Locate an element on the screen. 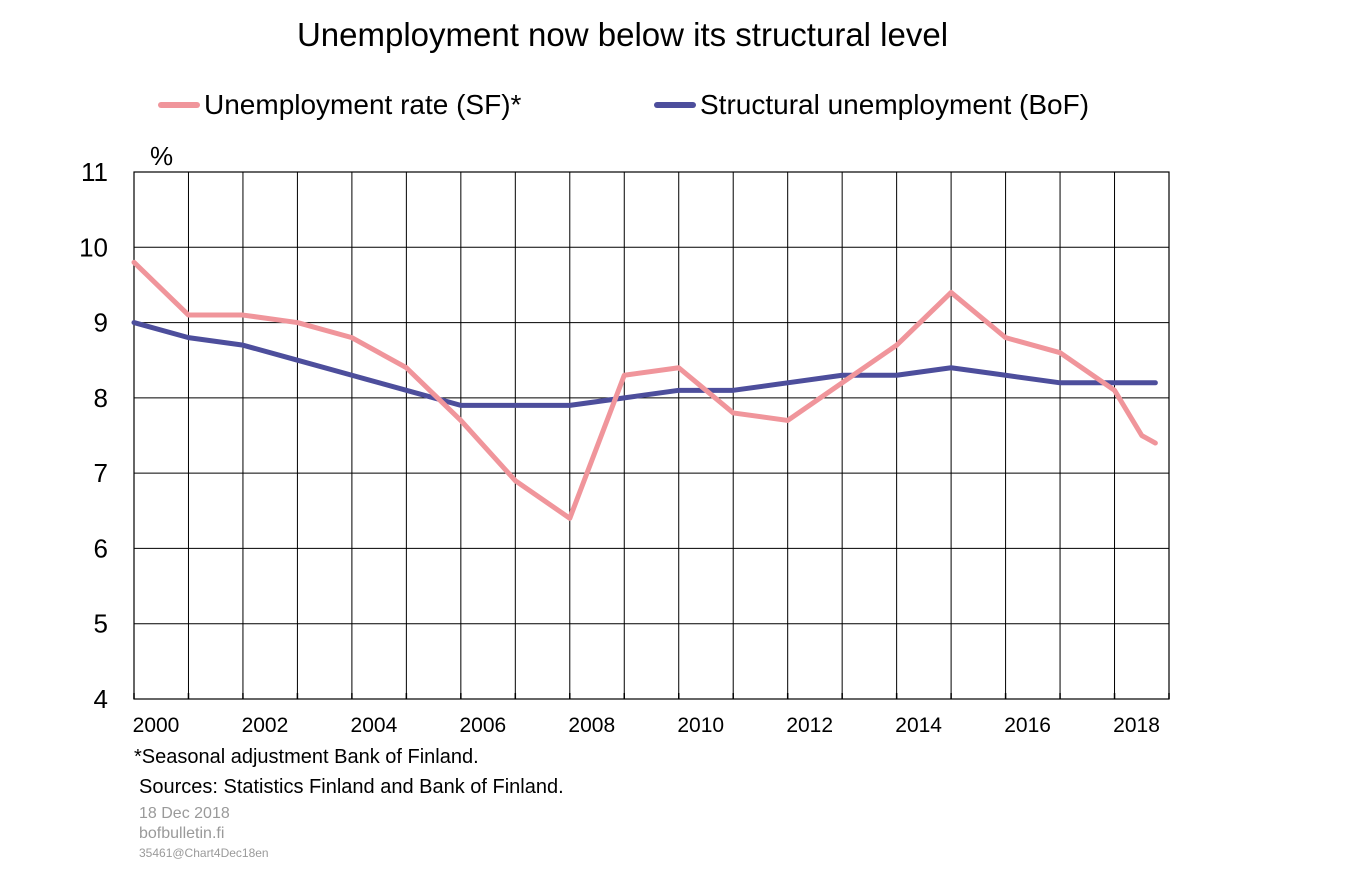 Image resolution: width=1348 pixels, height=880 pixels. y-axis-label: % is located at coordinates (161, 156).